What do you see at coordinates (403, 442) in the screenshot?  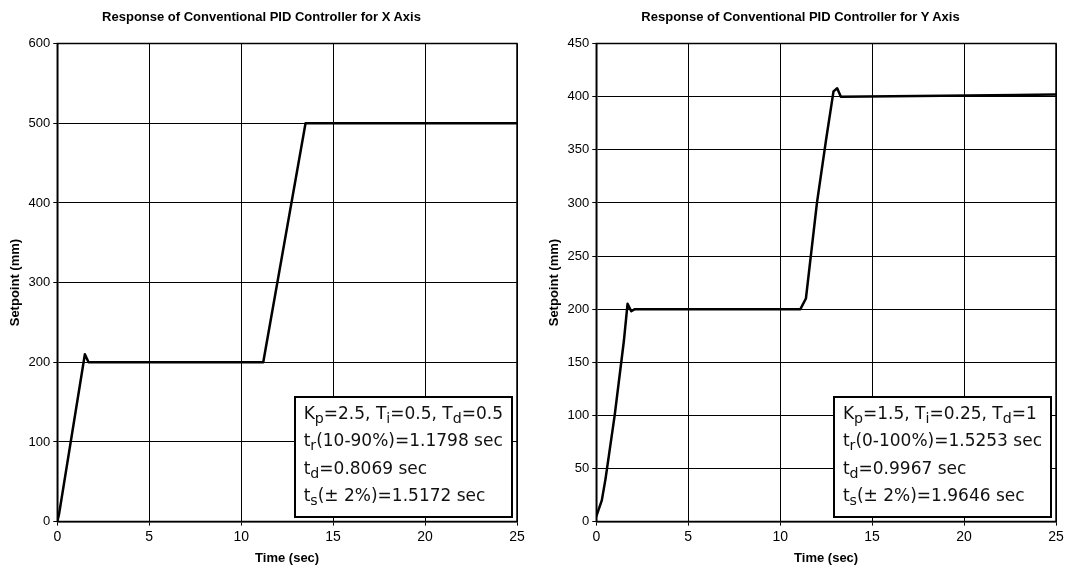 I see `annotation: t$_{r}$(10-90%)=1.1798 sec` at bounding box center [403, 442].